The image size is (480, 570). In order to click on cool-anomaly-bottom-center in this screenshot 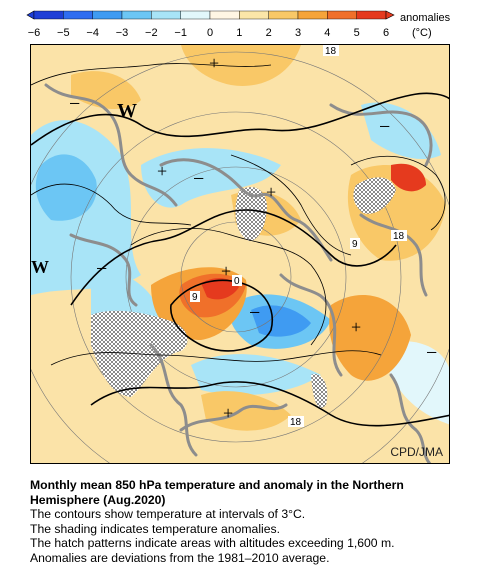, I will do `click(256, 374)`.